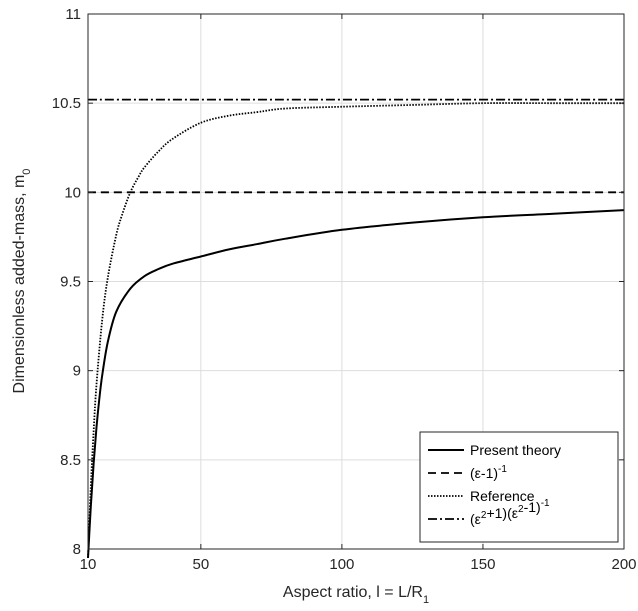 The width and height of the screenshot is (638, 611). Describe the element at coordinates (72, 192) in the screenshot. I see `y-tick-label: 10` at that location.